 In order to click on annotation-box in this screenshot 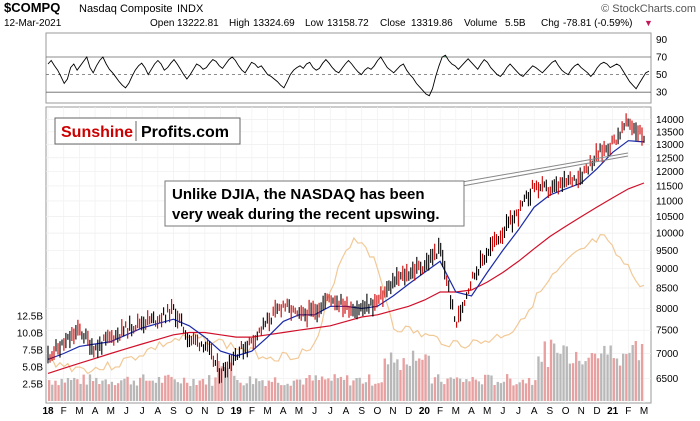, I will do `click(314, 203)`.